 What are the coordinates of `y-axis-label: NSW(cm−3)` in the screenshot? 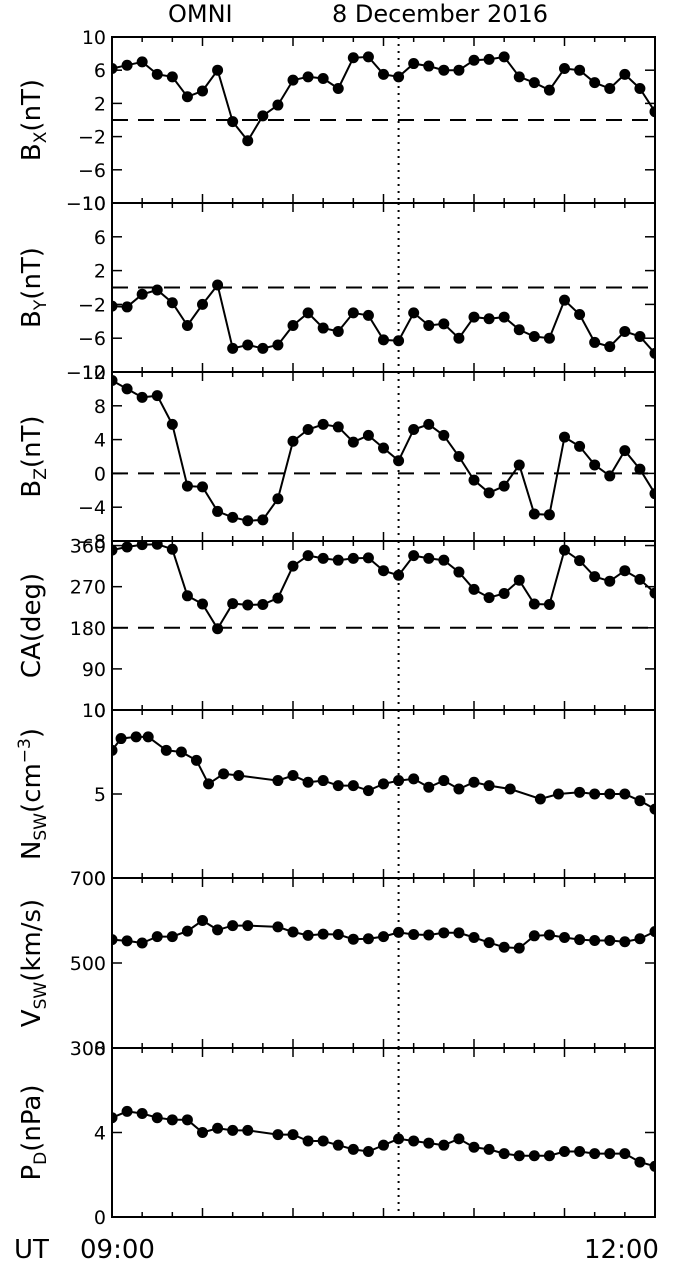 It's located at (33, 794).